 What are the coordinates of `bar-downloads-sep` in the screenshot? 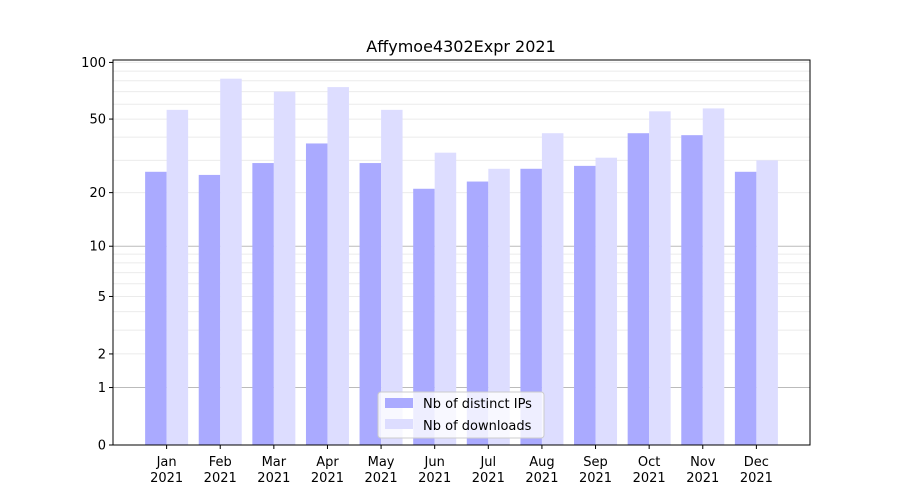 It's located at (606, 301).